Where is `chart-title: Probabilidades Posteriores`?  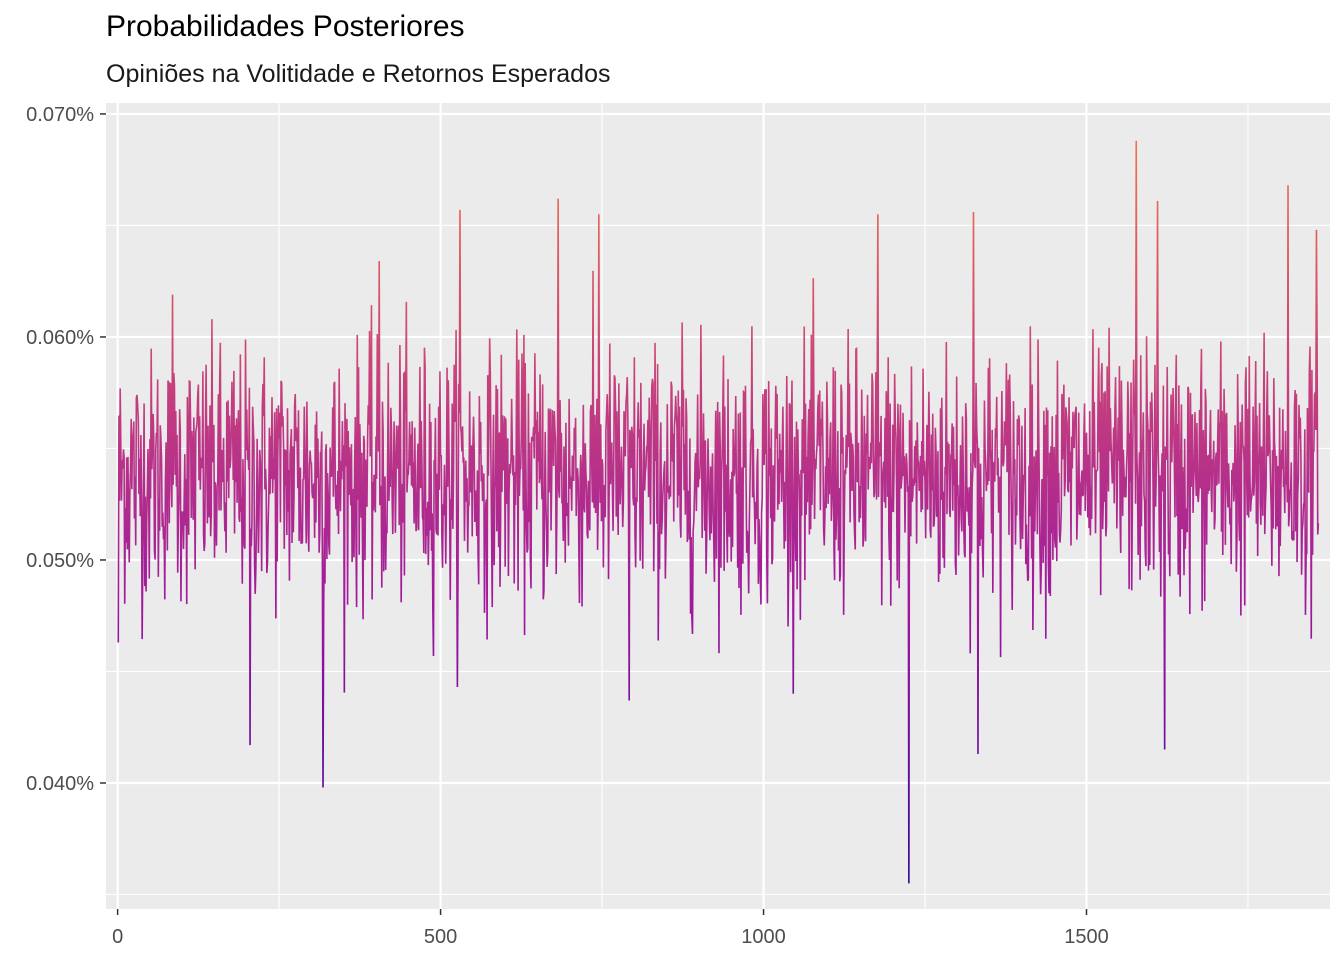 chart-title: Probabilidades Posteriores is located at coordinates (285, 26).